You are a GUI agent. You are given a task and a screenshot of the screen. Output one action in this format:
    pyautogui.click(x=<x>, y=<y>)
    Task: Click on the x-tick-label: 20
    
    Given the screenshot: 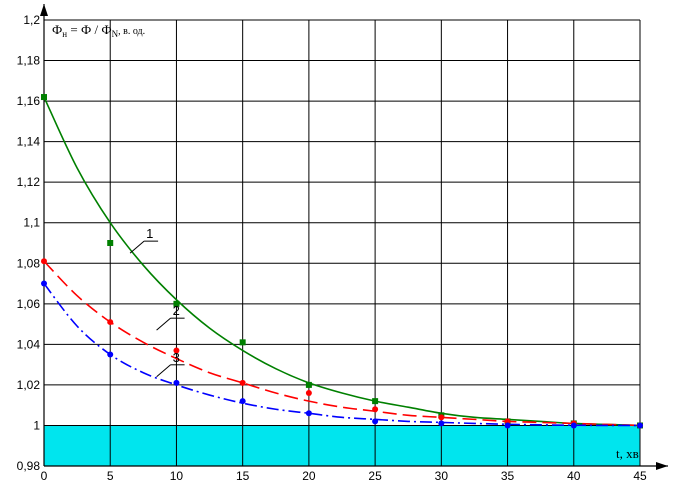 What is the action you would take?
    pyautogui.click(x=309, y=475)
    